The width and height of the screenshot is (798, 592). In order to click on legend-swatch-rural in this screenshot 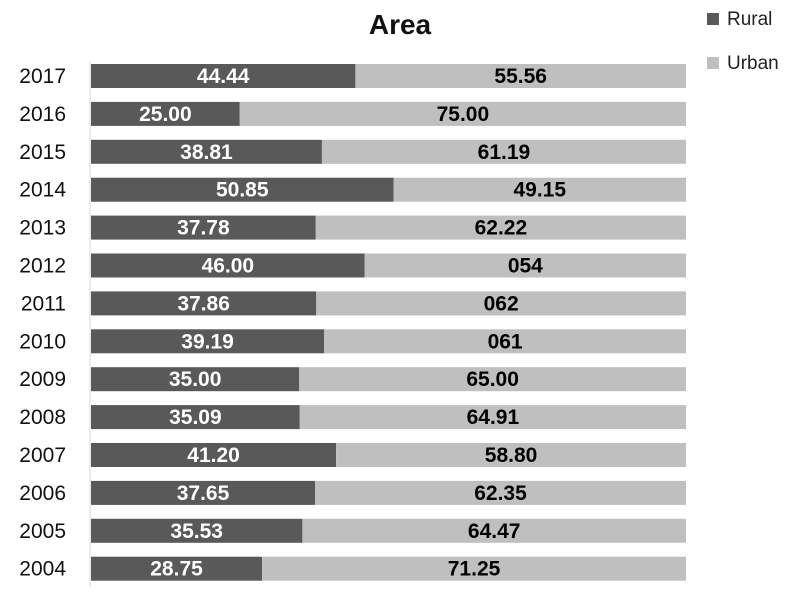, I will do `click(713, 19)`.